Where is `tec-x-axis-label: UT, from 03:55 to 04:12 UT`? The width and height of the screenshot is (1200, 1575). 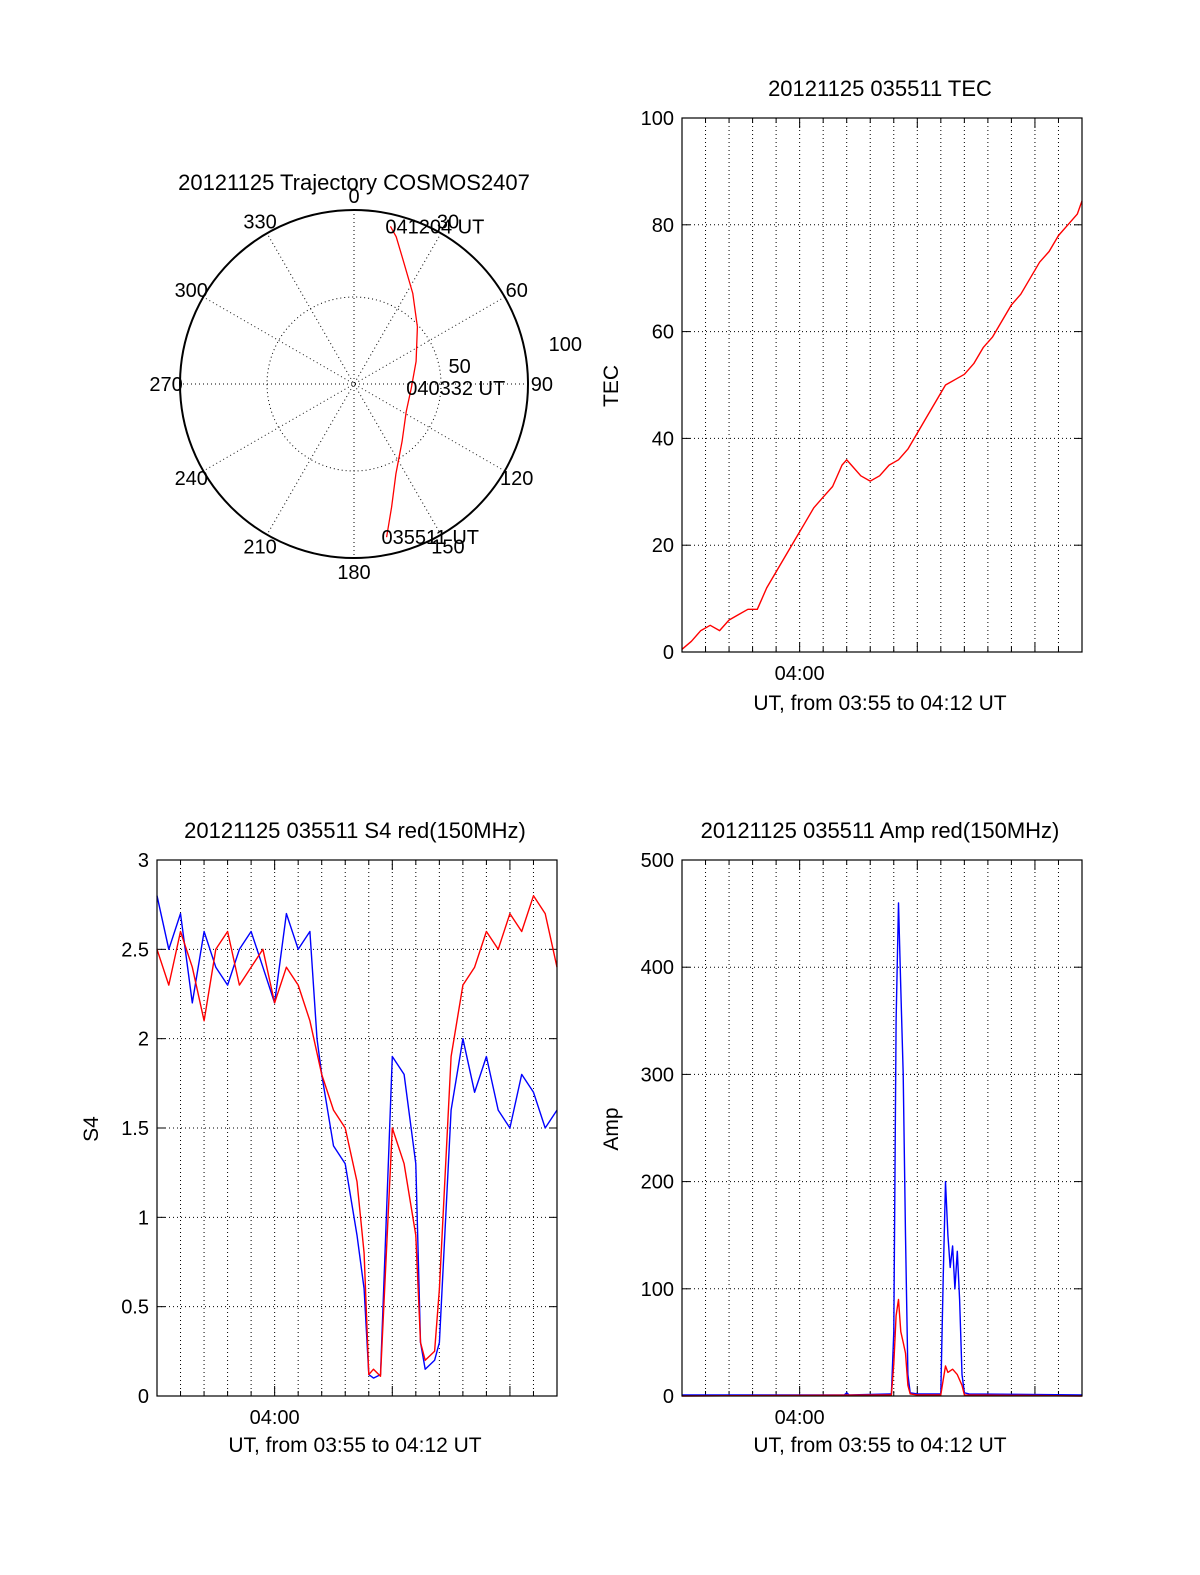
tec-x-axis-label: UT, from 03:55 to 04:12 UT is located at coordinates (879, 703).